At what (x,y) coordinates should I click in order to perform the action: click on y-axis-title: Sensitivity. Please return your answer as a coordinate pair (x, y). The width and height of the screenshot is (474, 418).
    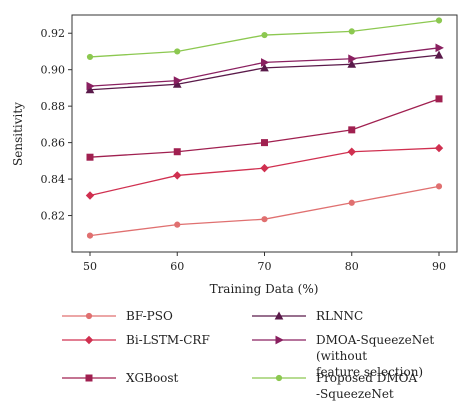
    Looking at the image, I should click on (18, 134).